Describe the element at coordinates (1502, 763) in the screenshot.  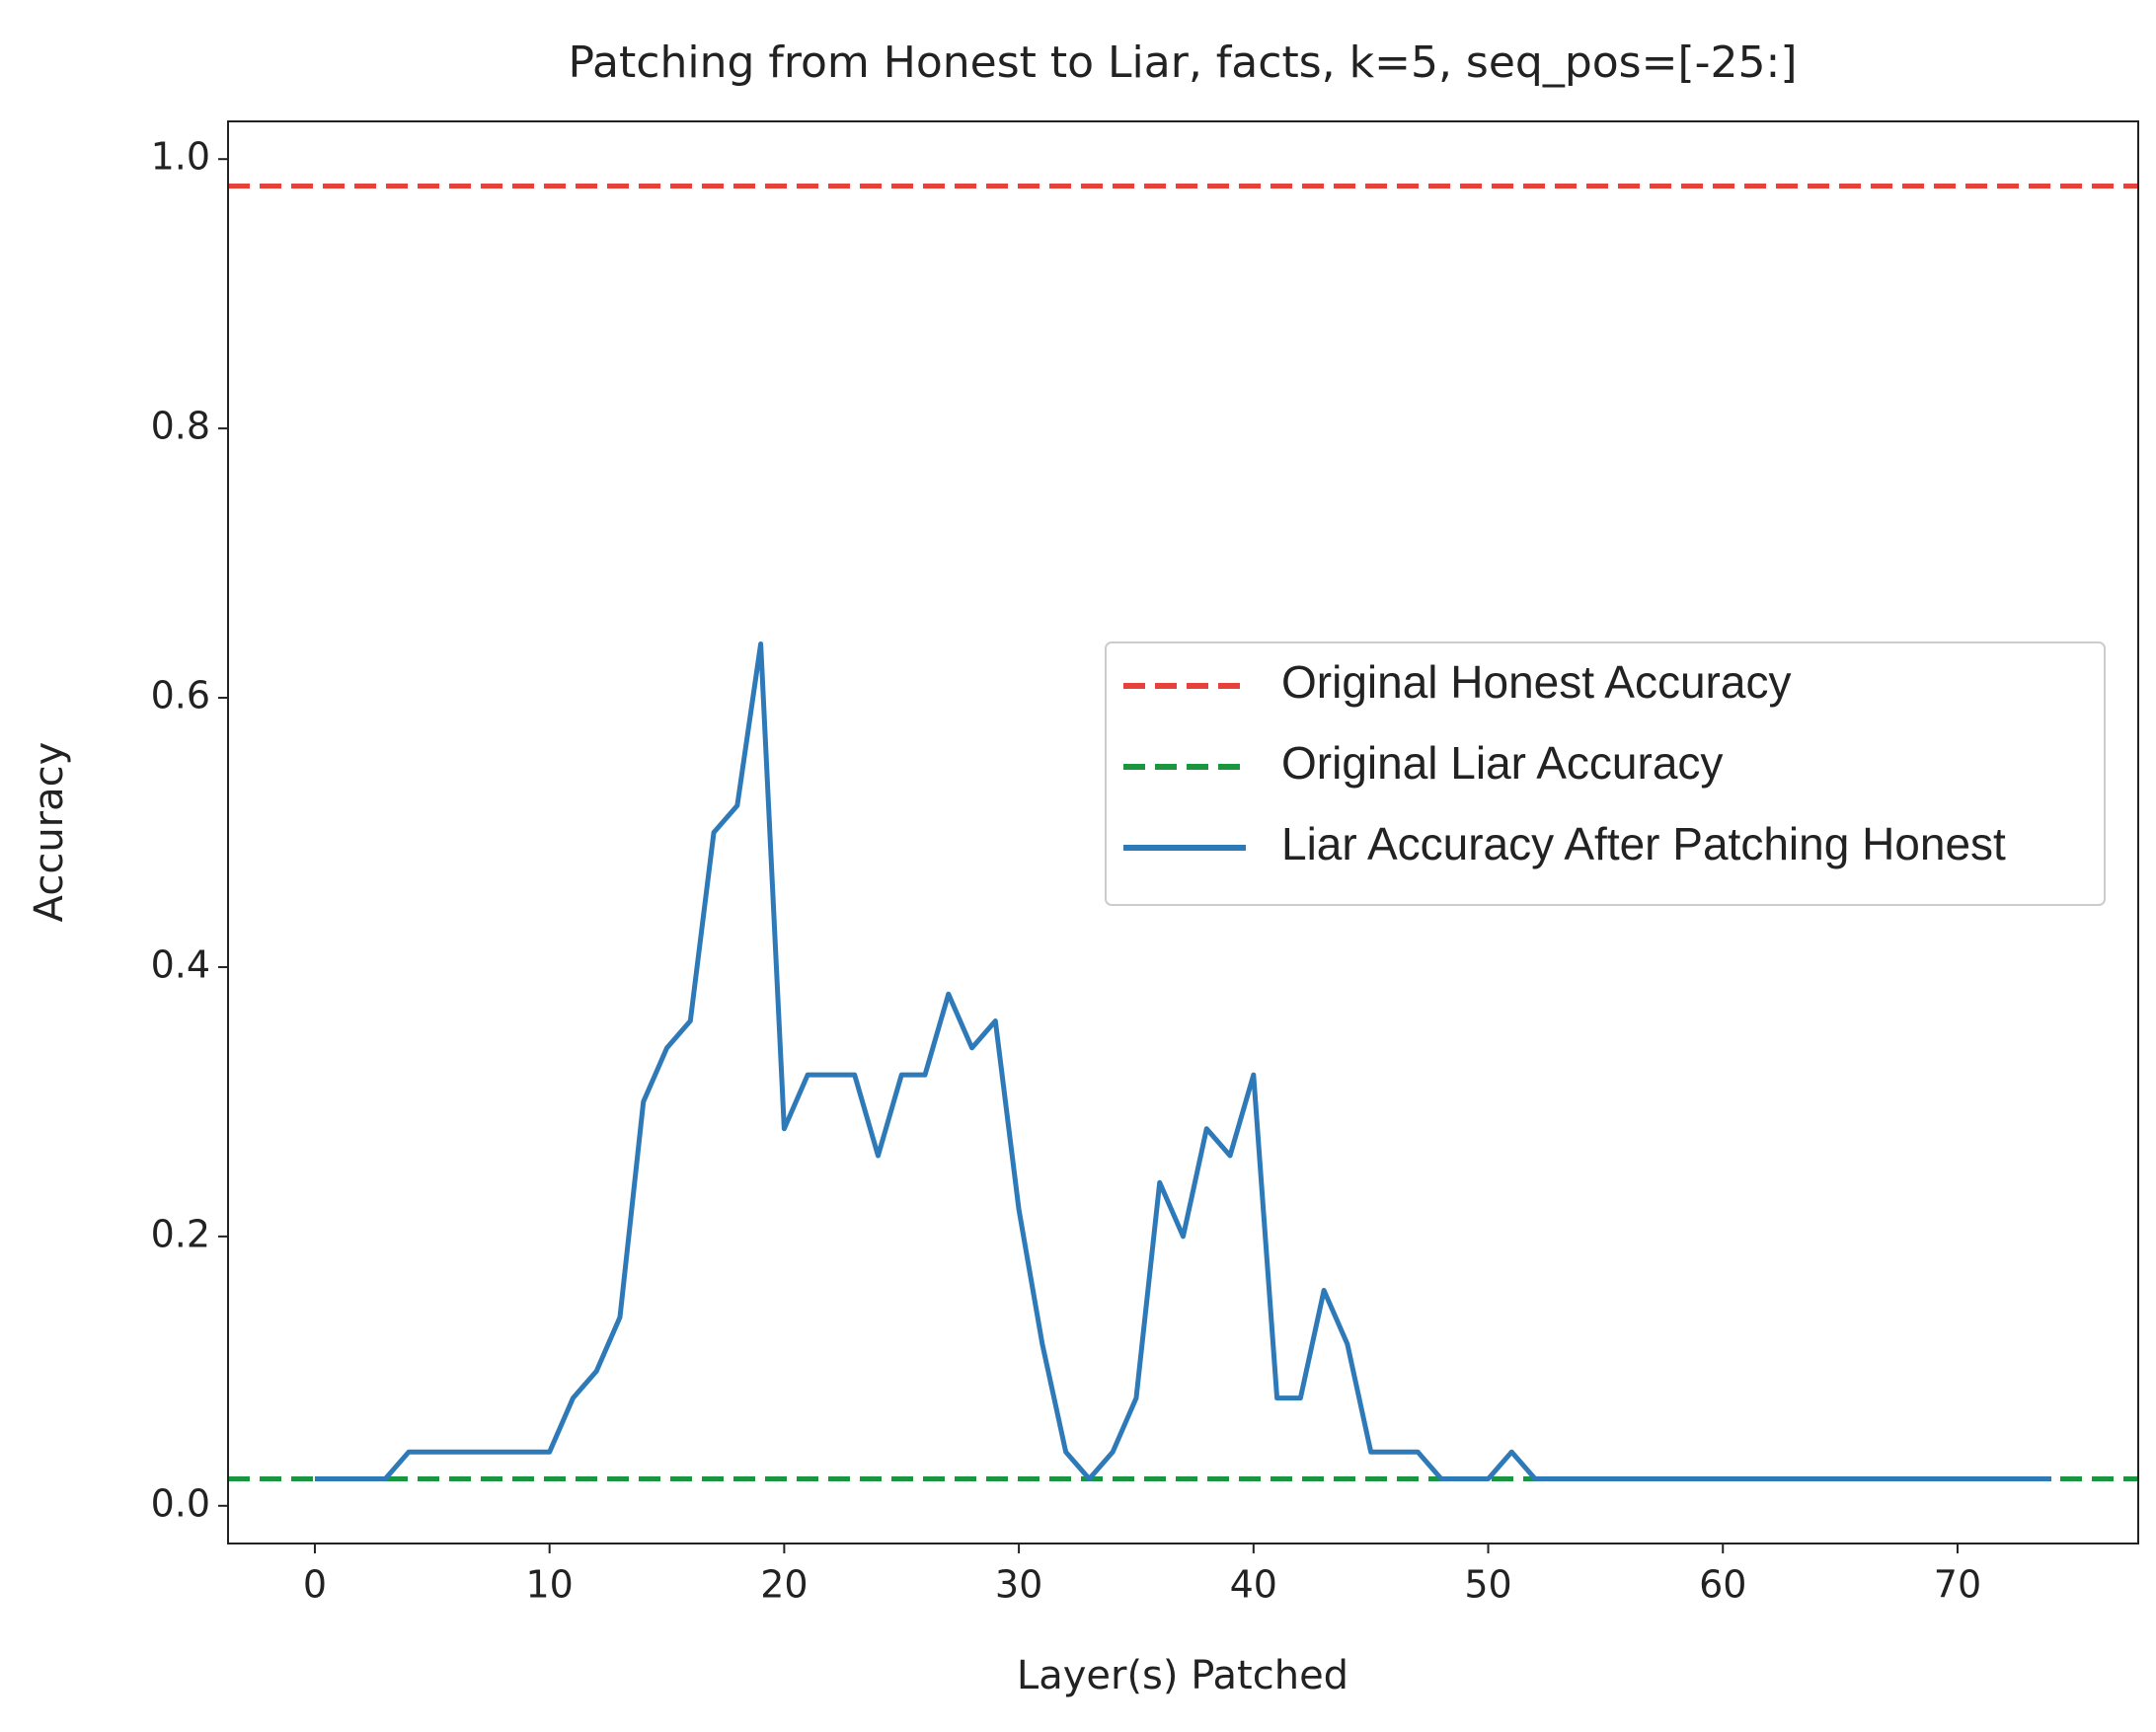
I see `legend-label: Original Liar Accuracy` at that location.